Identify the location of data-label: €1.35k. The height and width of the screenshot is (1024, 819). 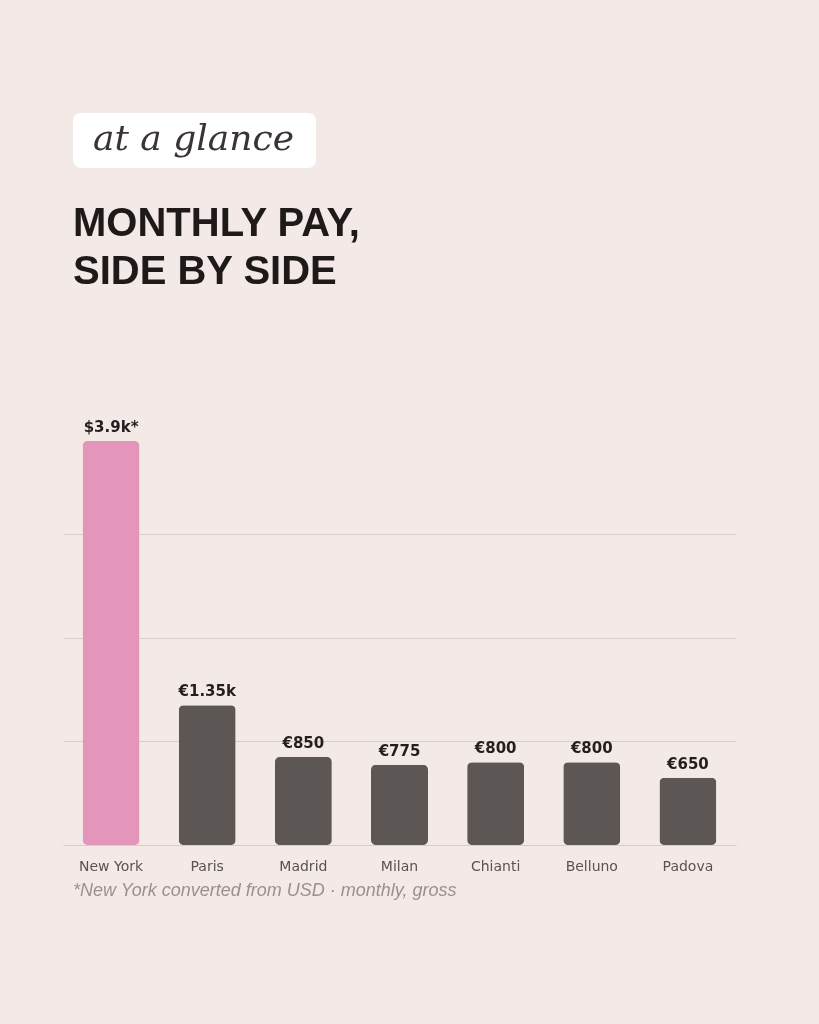
(207, 691).